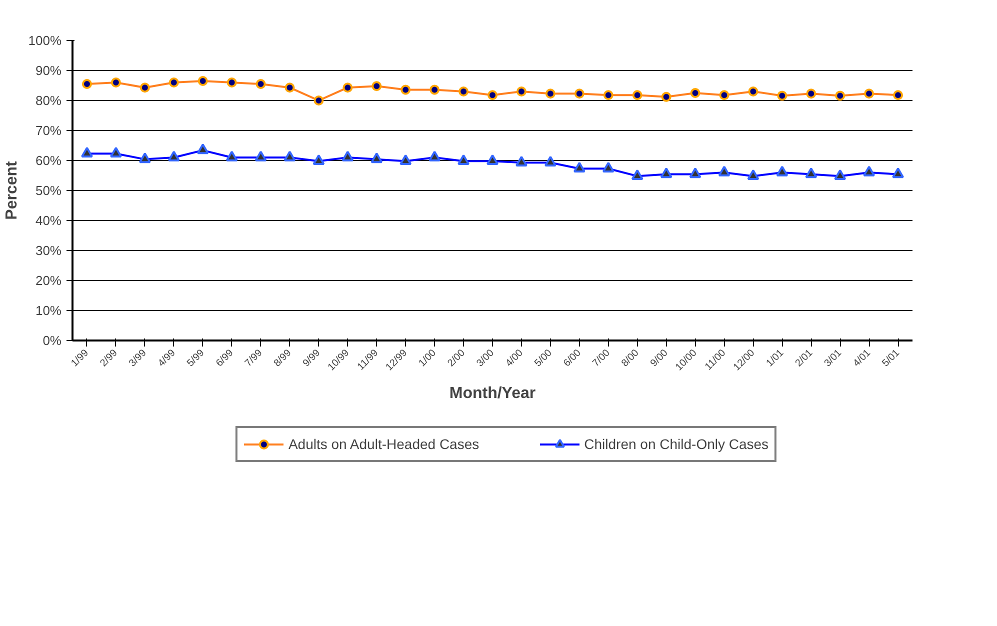 This screenshot has width=997, height=626. What do you see at coordinates (80, 358) in the screenshot?
I see `x-tick-label: 1/99` at bounding box center [80, 358].